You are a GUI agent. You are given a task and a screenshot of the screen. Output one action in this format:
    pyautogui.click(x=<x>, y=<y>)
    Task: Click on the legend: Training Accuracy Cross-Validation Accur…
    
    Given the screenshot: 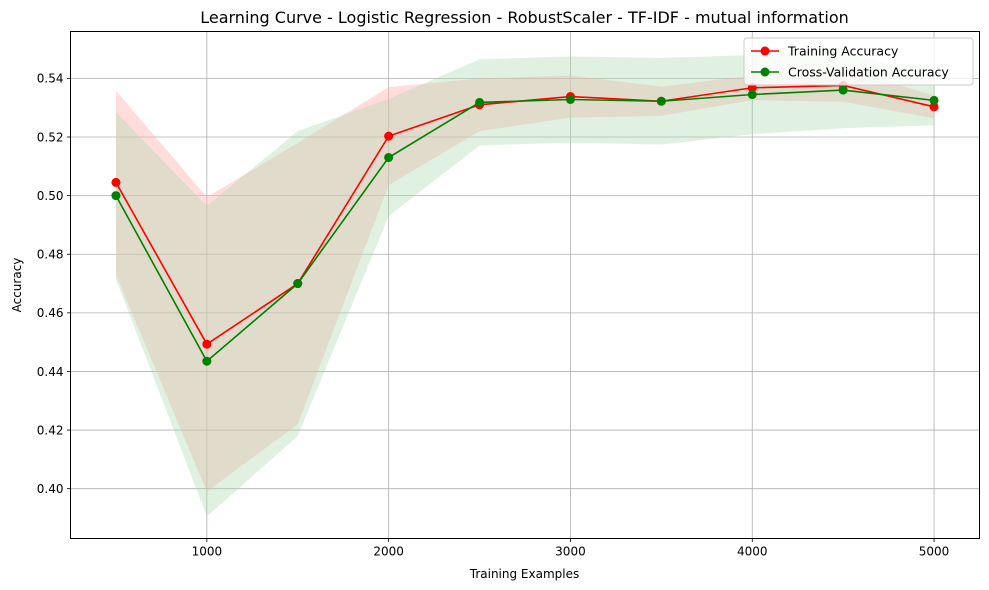 What is the action you would take?
    pyautogui.click(x=858, y=61)
    